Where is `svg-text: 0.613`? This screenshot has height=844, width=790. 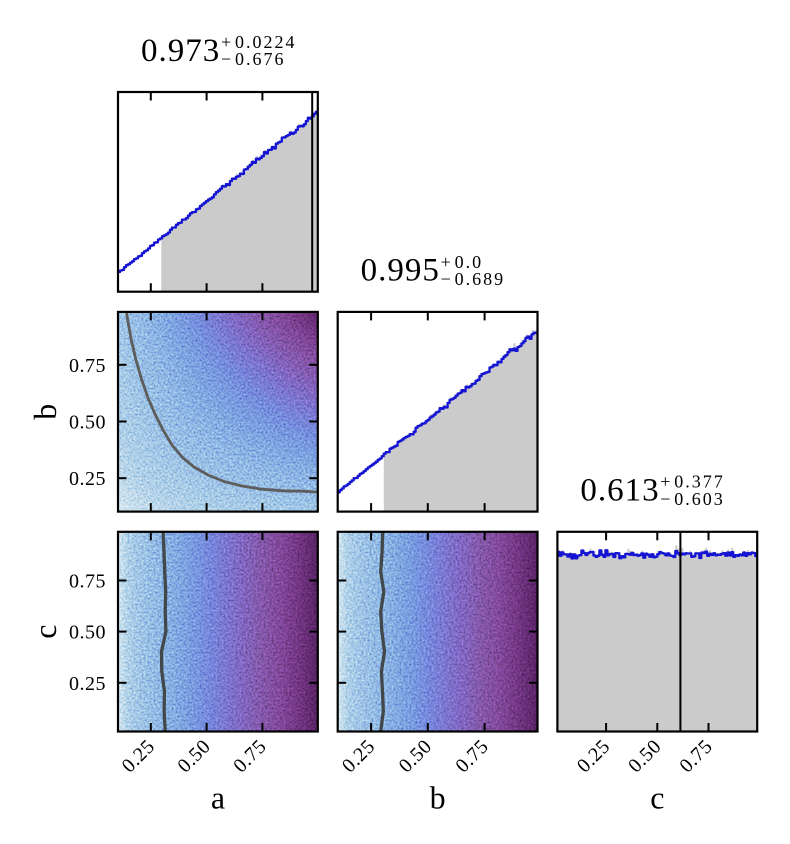 svg-text: 0.613 is located at coordinates (619, 491).